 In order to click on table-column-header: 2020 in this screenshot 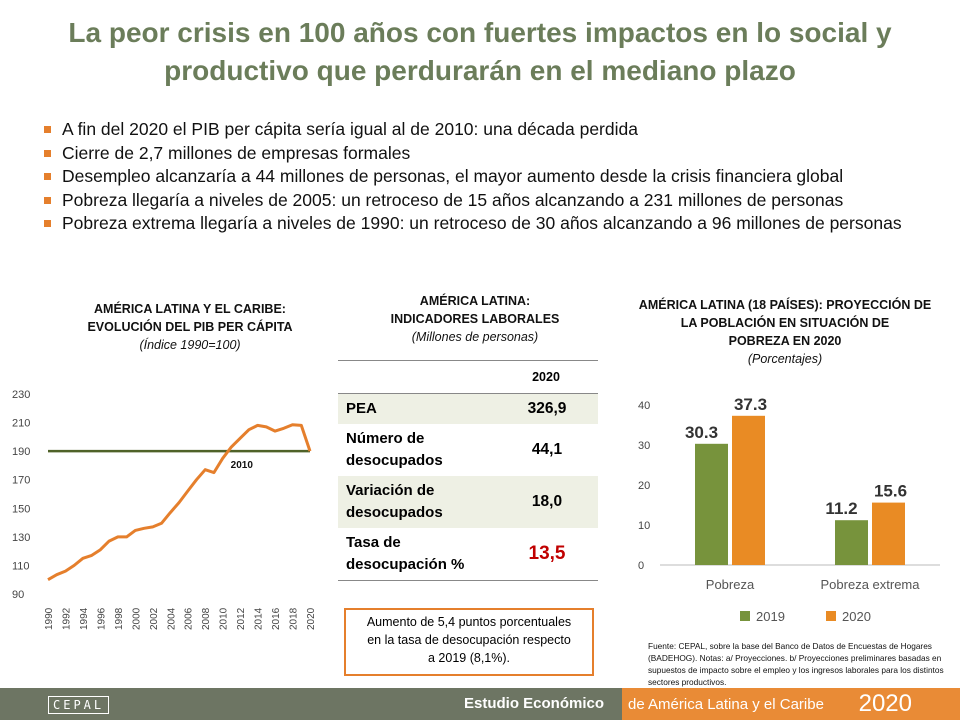, I will do `click(546, 377)`.